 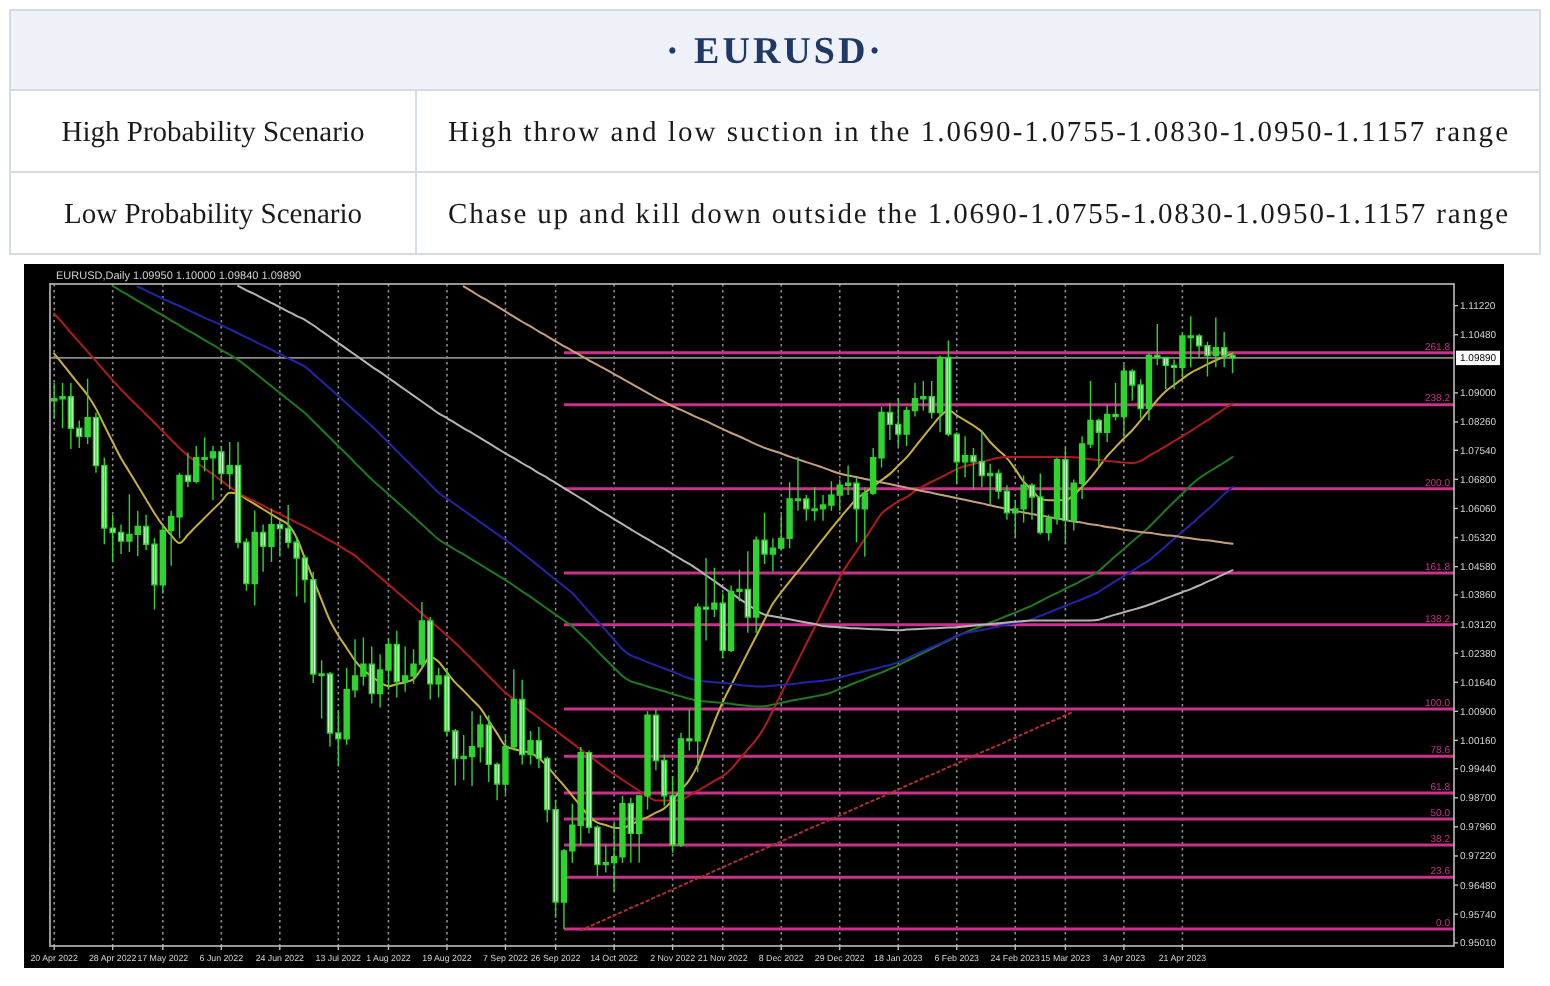 I want to click on text: Chase up and kill down outside the 1.0690-1.0755-1.0830-1.0950-1.1157 range, so click(x=978, y=215).